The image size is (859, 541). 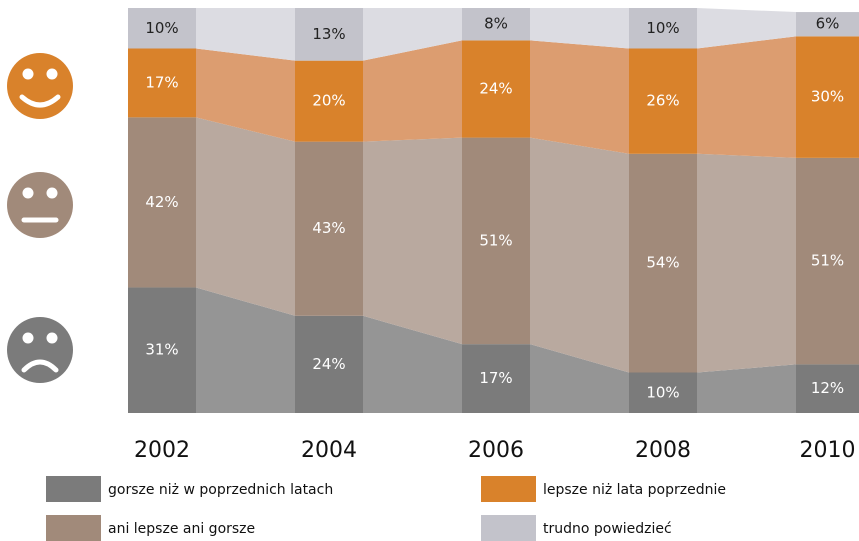 I want to click on value-label: 31%, so click(x=161, y=350).